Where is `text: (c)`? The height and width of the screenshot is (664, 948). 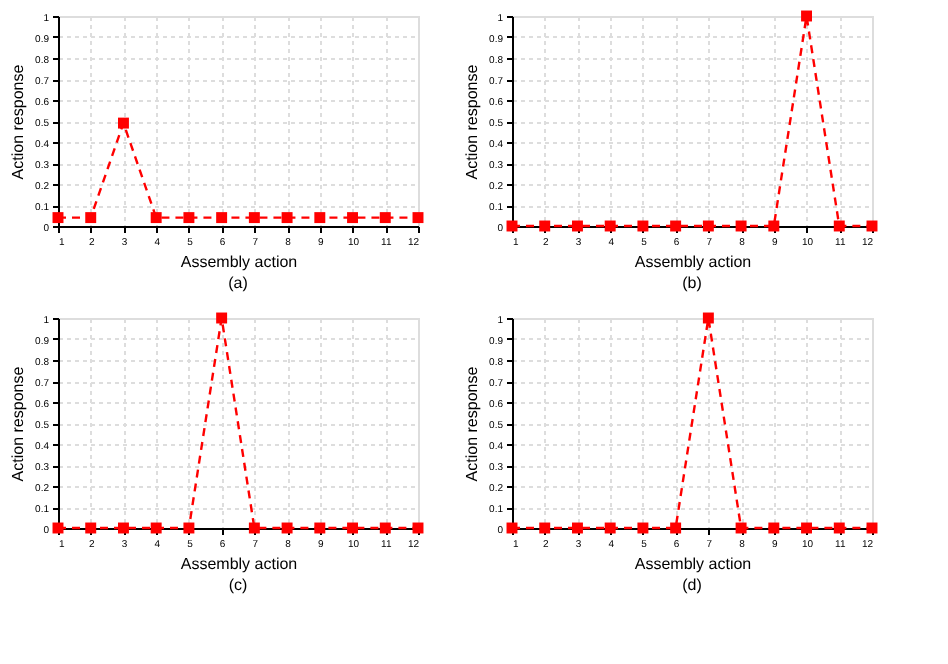 text: (c) is located at coordinates (238, 585).